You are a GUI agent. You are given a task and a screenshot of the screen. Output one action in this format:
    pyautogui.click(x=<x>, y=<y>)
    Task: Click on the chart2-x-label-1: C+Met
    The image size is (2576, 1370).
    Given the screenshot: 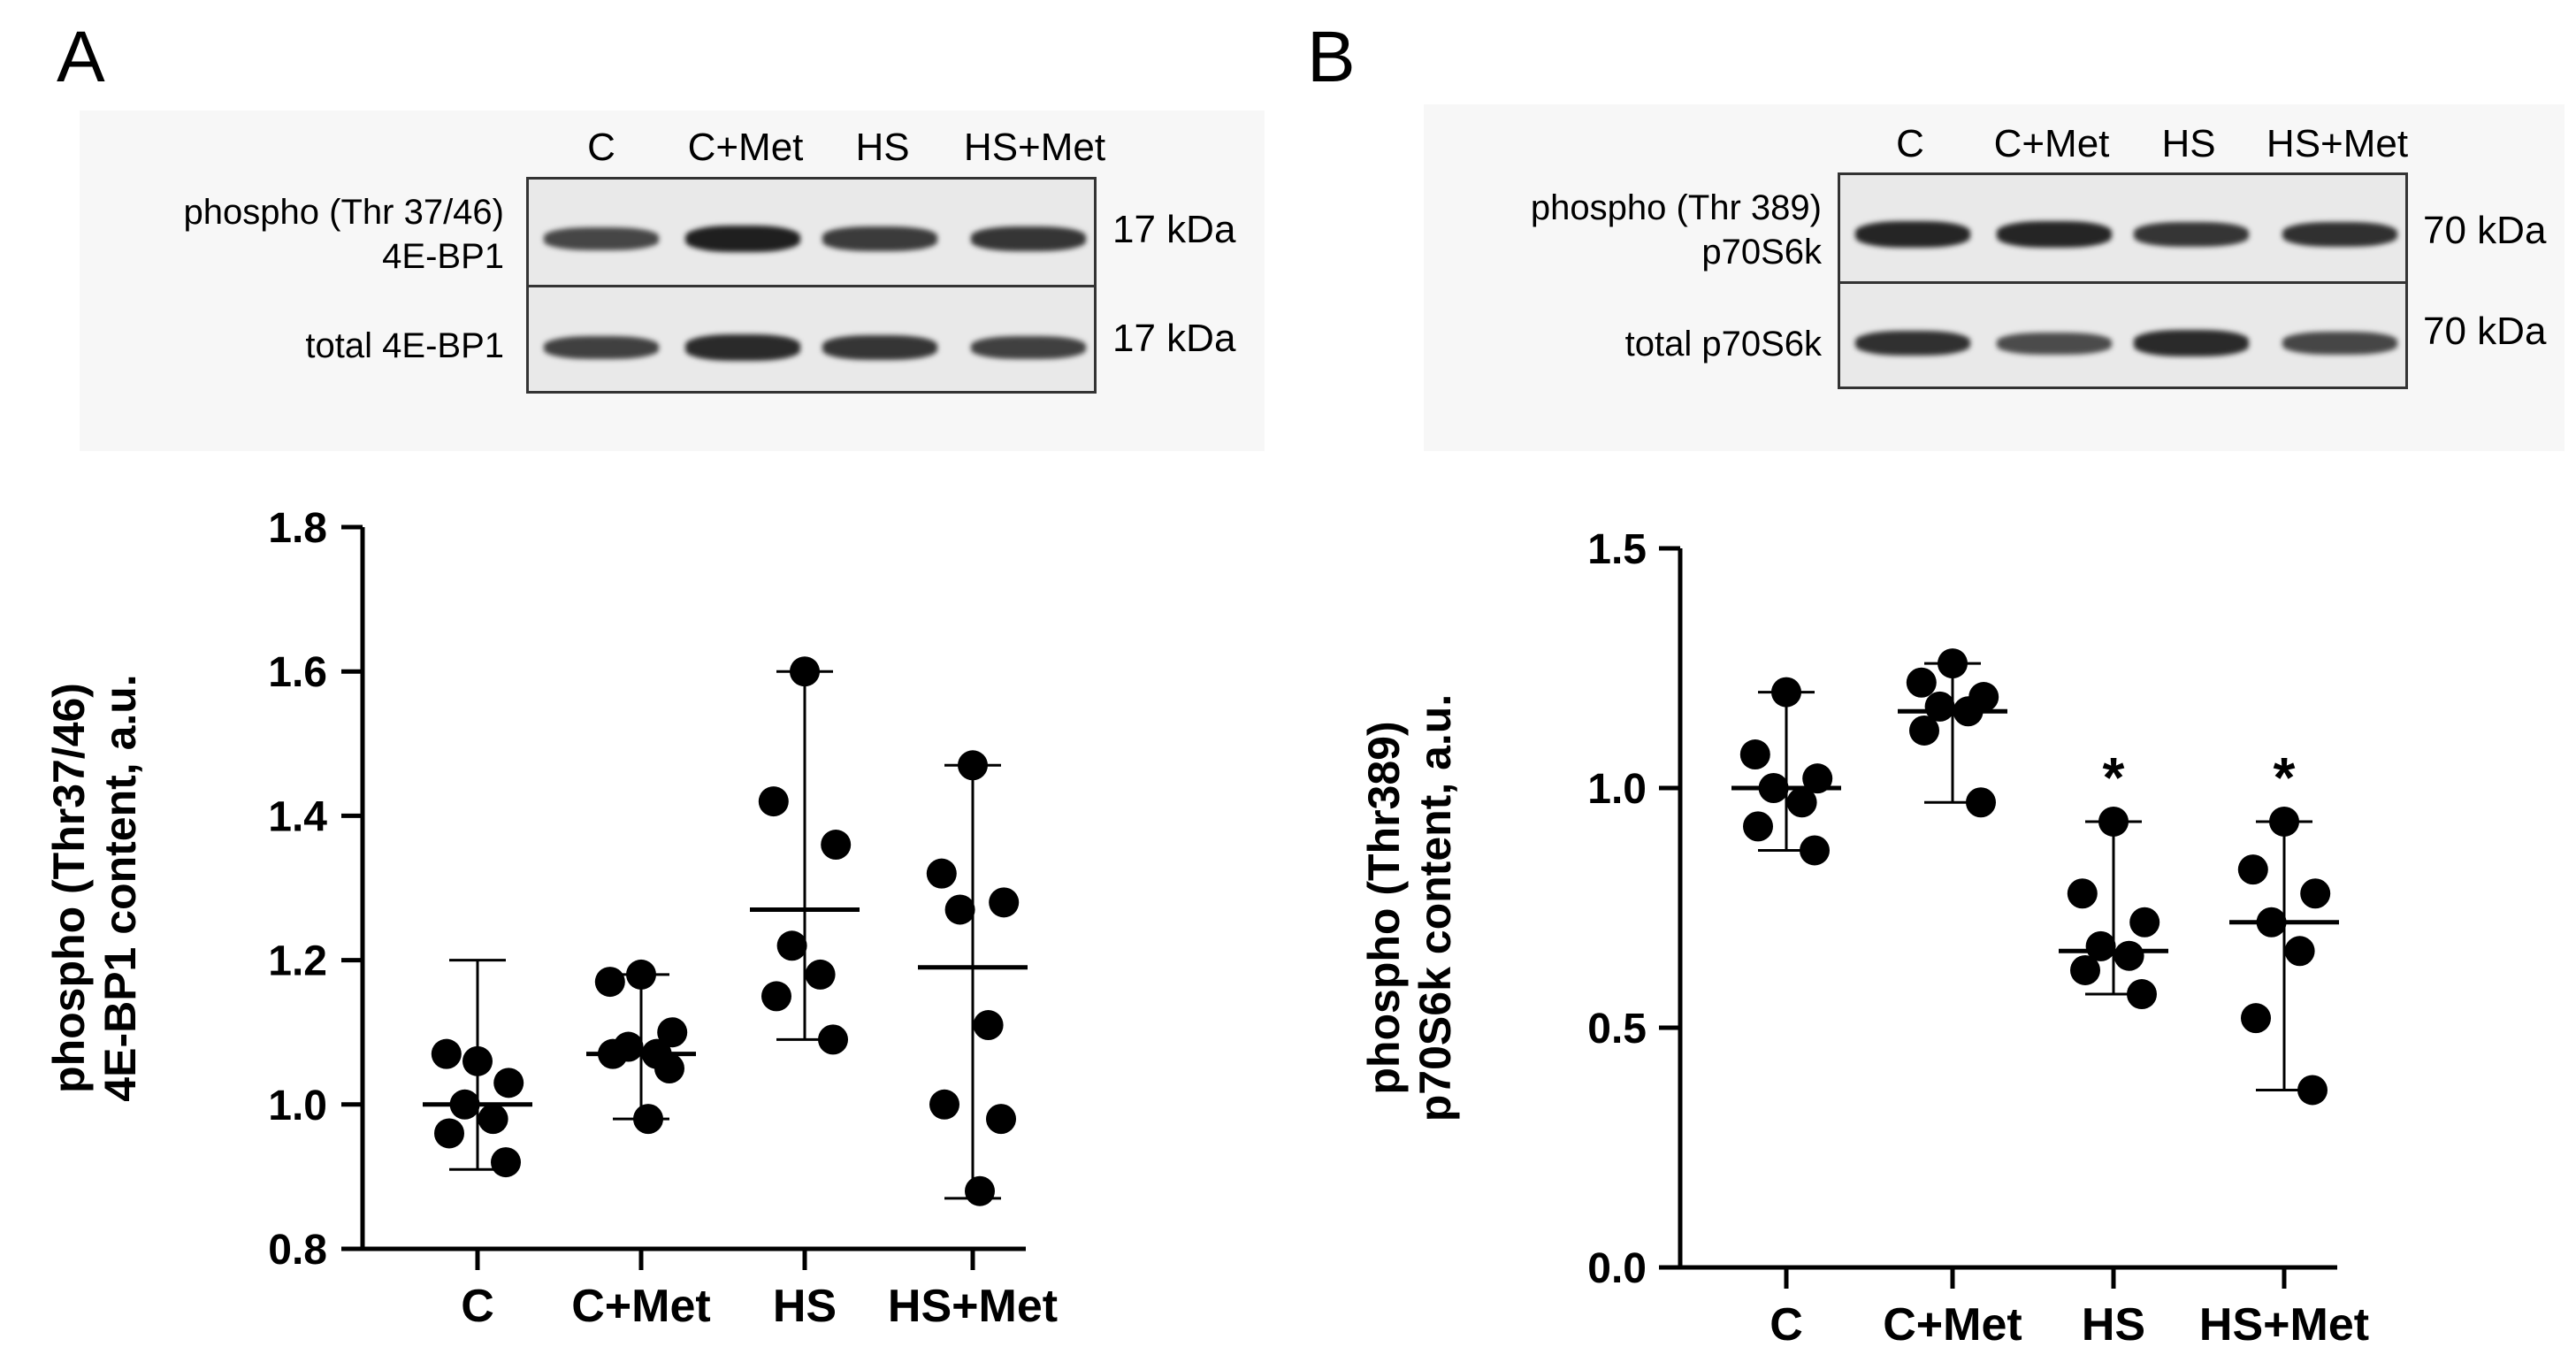 What is the action you would take?
    pyautogui.click(x=1953, y=1325)
    